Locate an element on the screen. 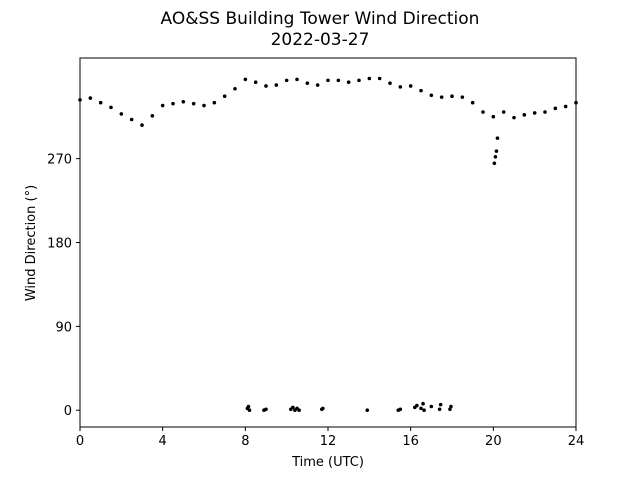 This screenshot has width=640, height=480. x-tick-label: 20 is located at coordinates (493, 441).